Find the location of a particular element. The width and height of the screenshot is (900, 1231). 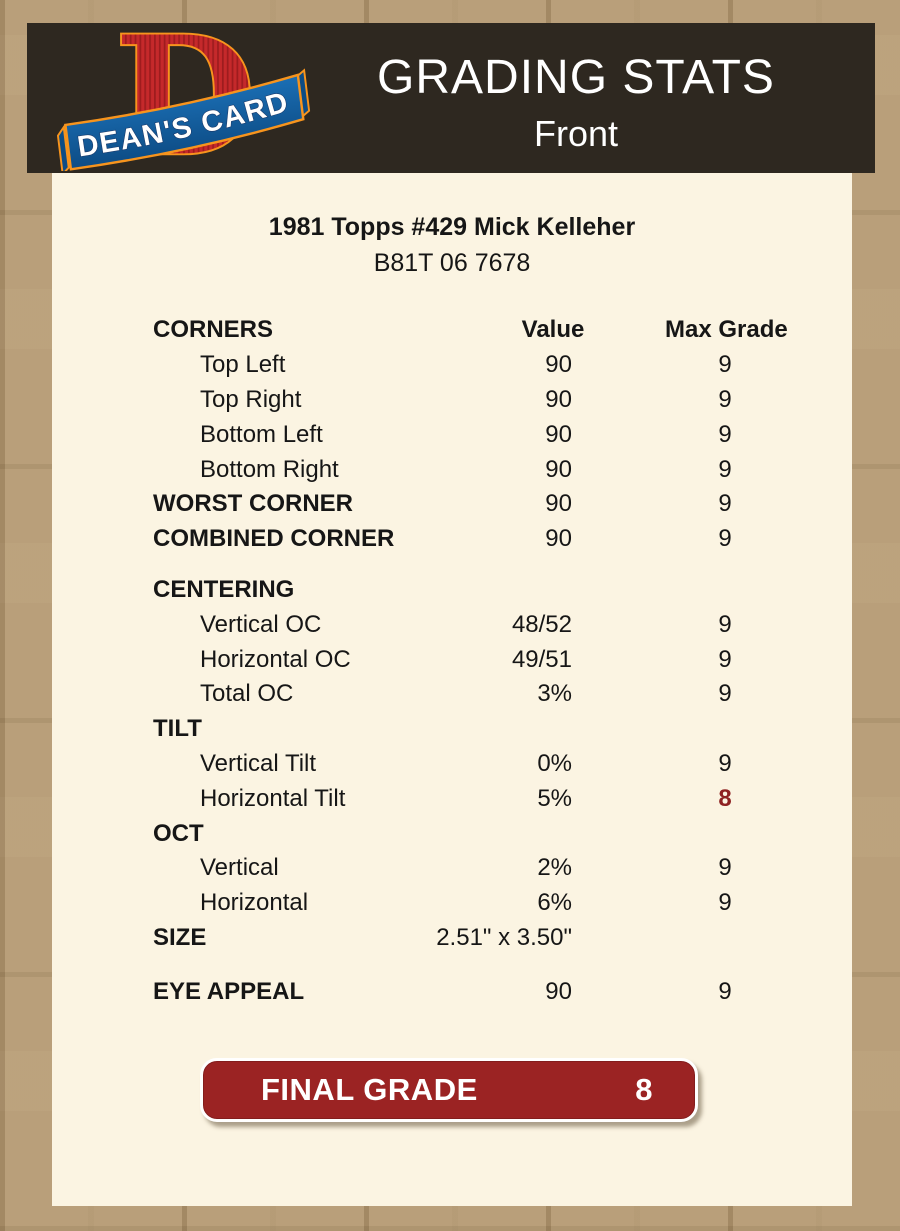

deans-cards-logo-icon: D DEAN'S CARDS is located at coordinates (184, 99).